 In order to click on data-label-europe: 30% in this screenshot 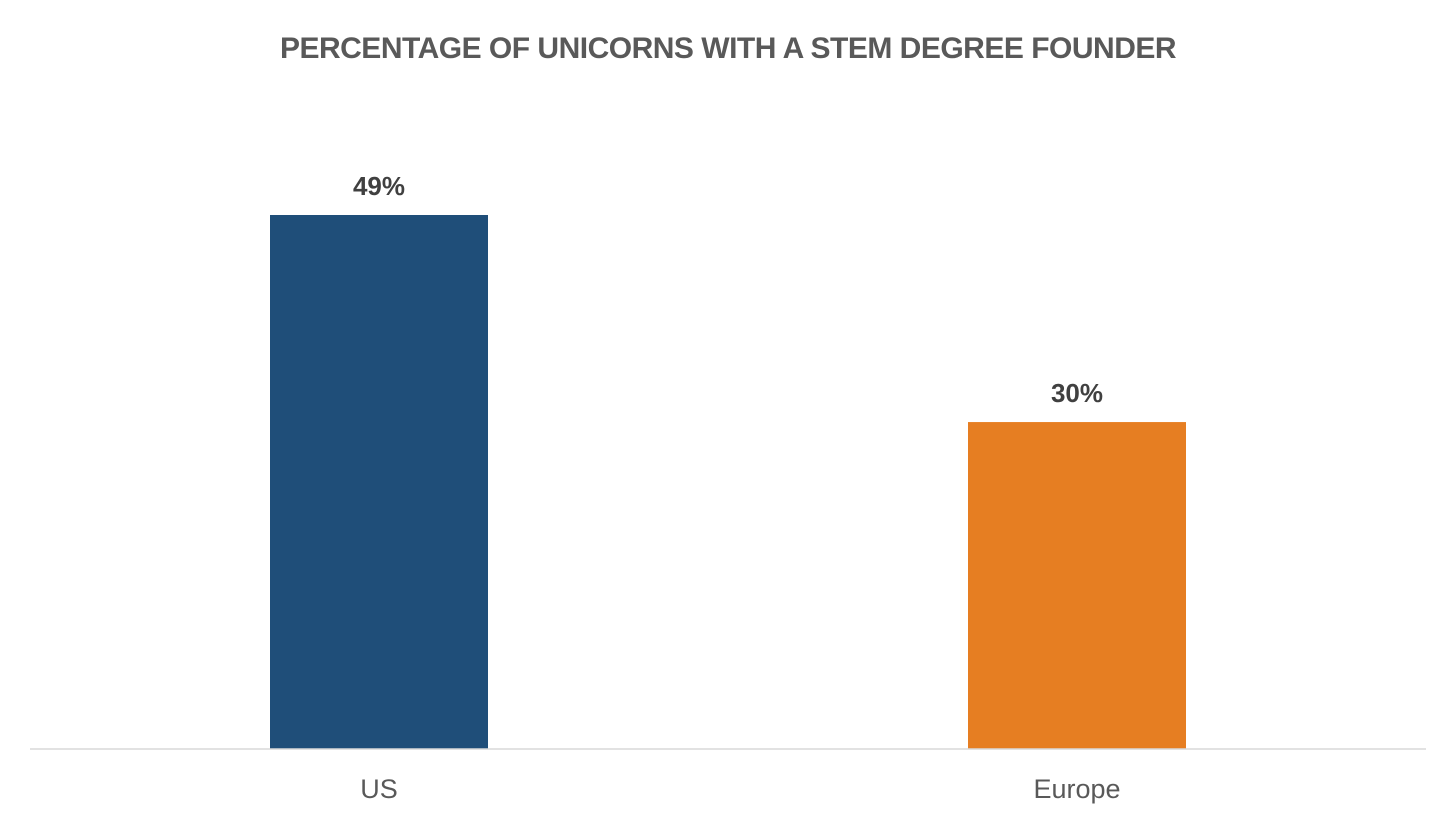, I will do `click(1077, 393)`.